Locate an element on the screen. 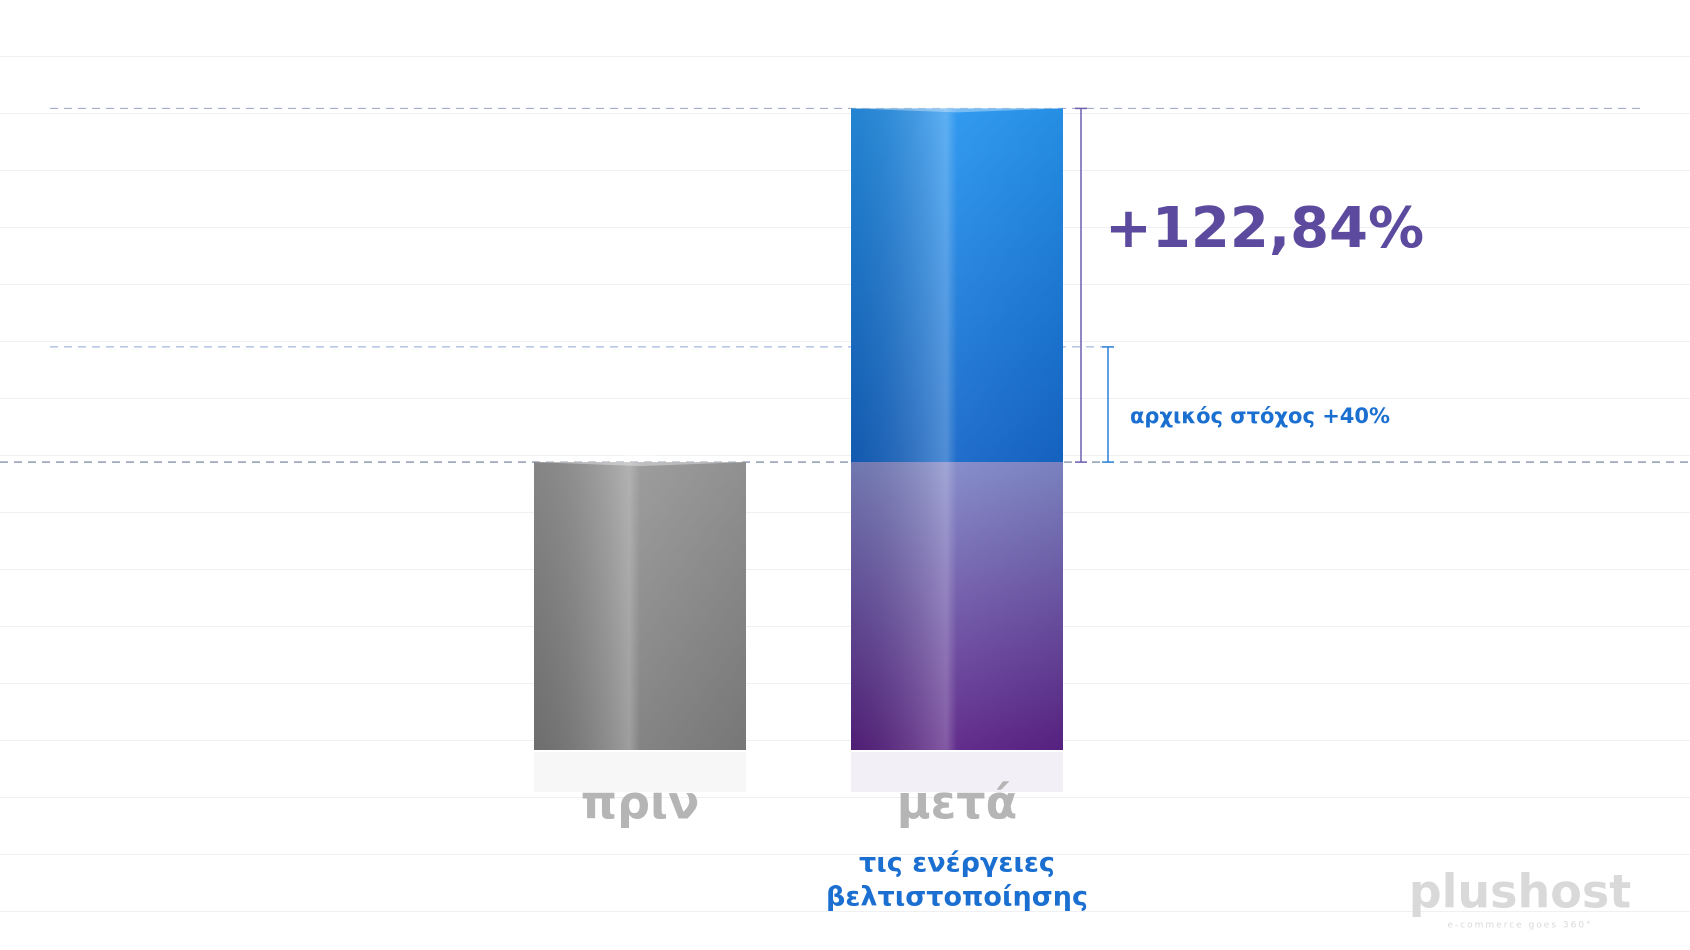  logo-tagline: e-commerce goes 360° is located at coordinates (1519, 926).